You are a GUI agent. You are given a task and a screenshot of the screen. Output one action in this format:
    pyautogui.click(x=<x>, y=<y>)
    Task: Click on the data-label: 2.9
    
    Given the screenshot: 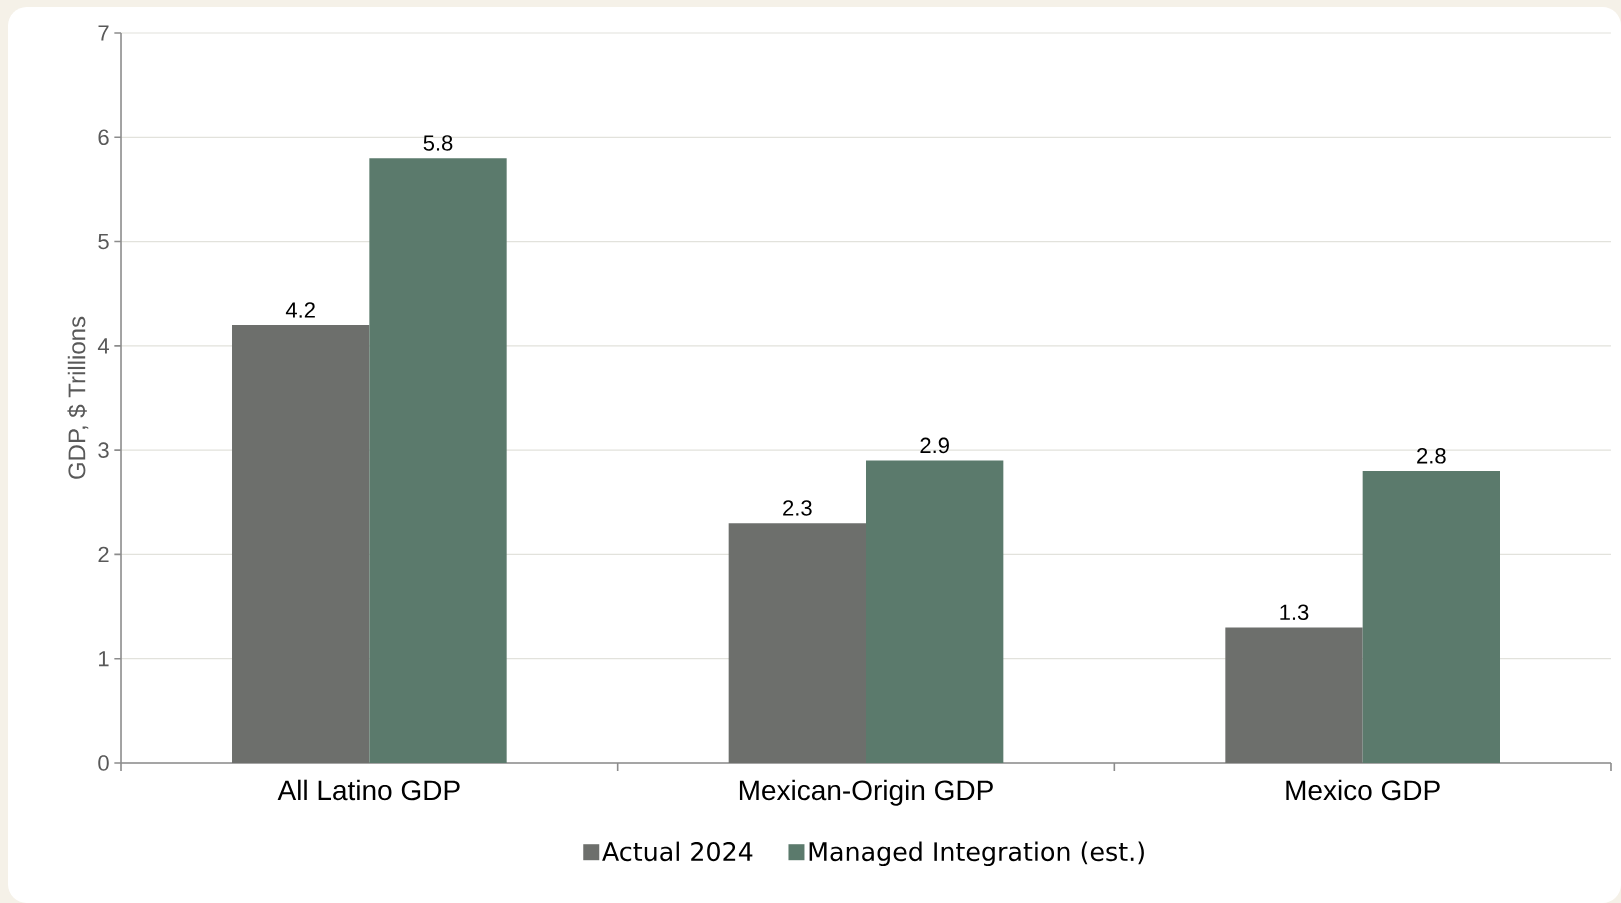 What is the action you would take?
    pyautogui.click(x=934, y=445)
    